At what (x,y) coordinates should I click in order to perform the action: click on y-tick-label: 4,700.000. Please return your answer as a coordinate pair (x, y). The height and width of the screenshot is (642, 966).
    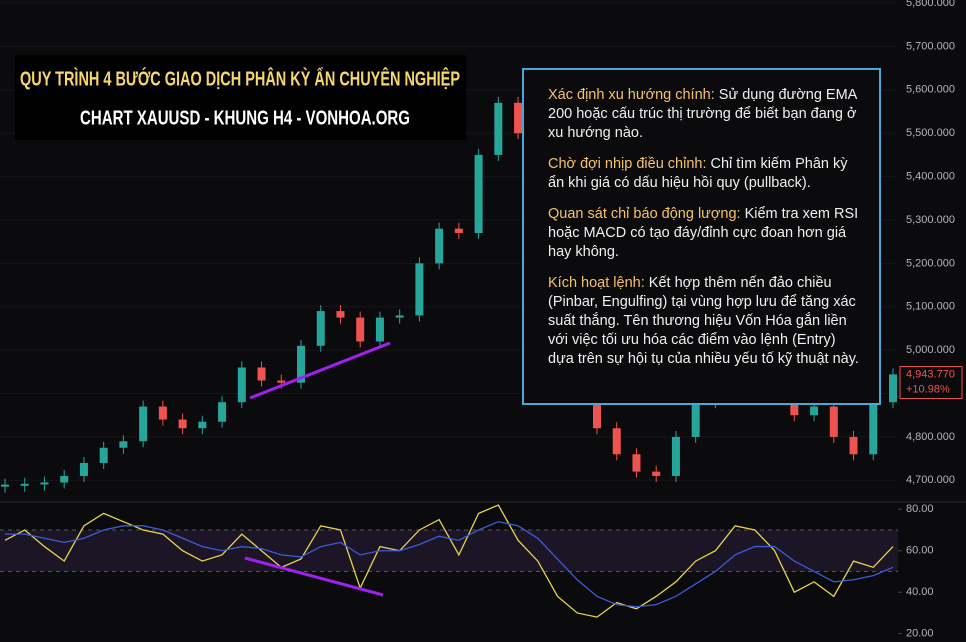
    Looking at the image, I should click on (930, 480).